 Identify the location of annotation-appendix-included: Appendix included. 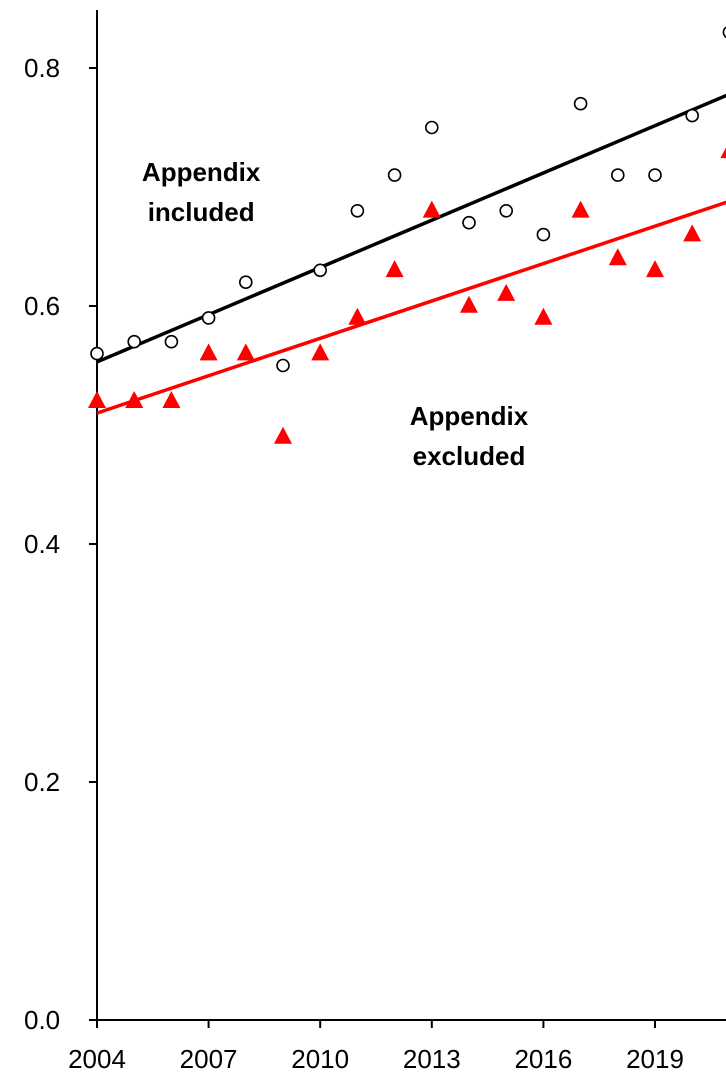
(201, 192).